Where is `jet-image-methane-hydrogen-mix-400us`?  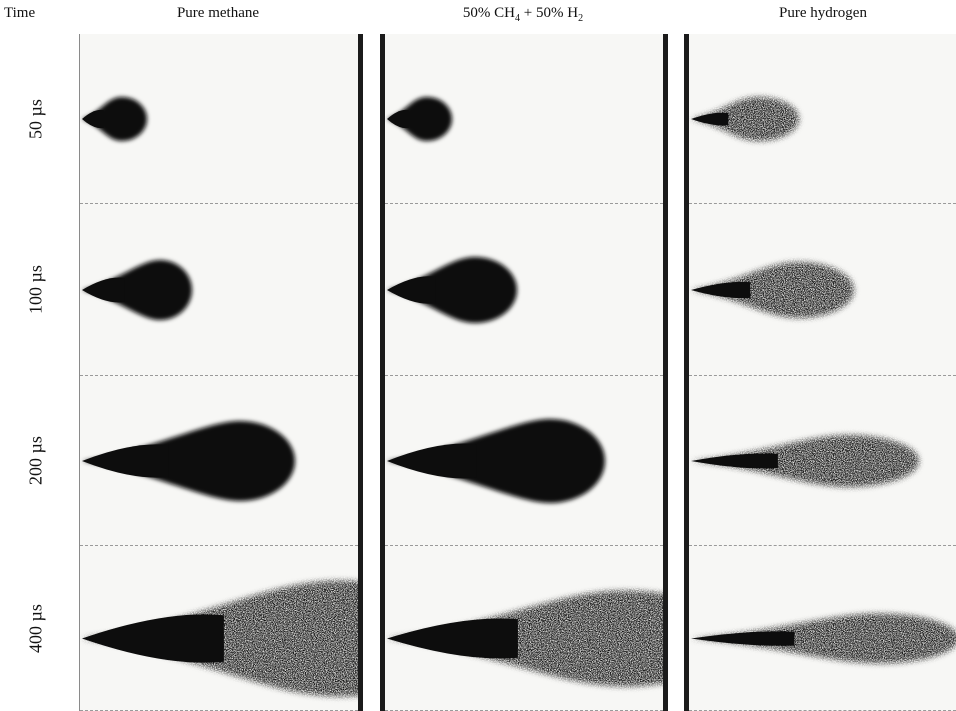 jet-image-methane-hydrogen-mix-400us is located at coordinates (524, 628).